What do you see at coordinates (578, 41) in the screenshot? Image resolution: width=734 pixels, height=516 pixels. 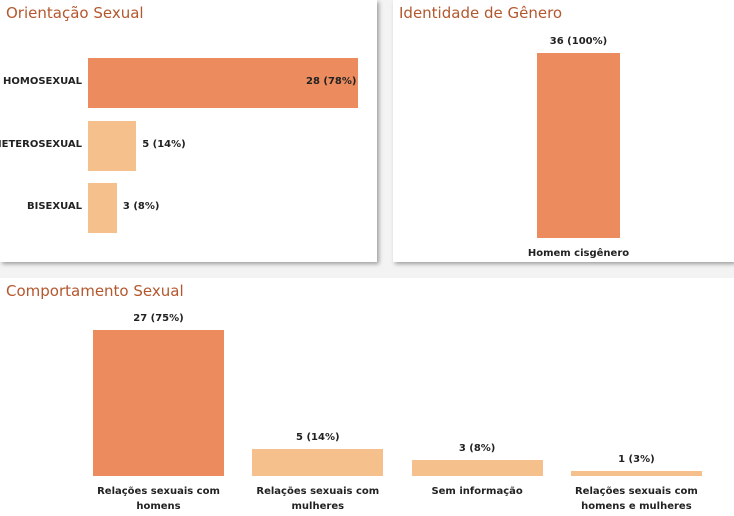 I see `data-label: 36 (100%)` at bounding box center [578, 41].